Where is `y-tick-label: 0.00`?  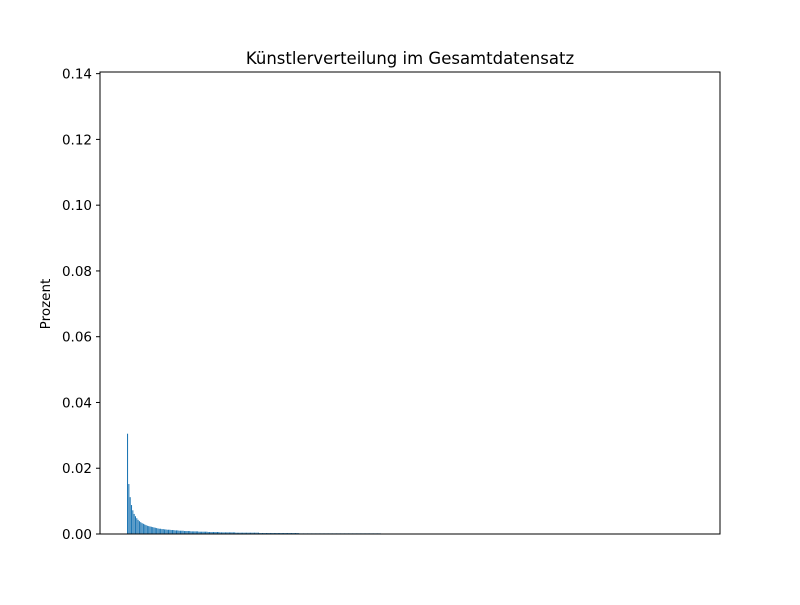 y-tick-label: 0.00 is located at coordinates (77, 535).